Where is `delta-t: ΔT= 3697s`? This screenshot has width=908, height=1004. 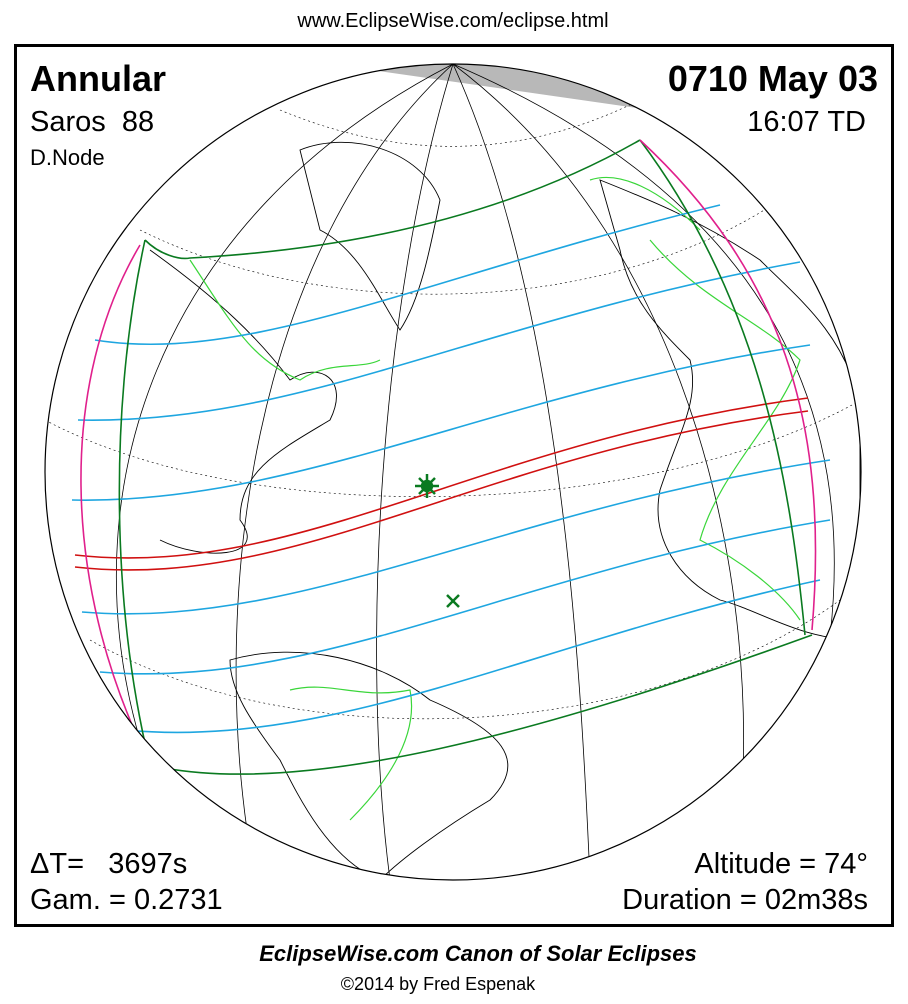 delta-t: ΔT= 3697s is located at coordinates (108, 864).